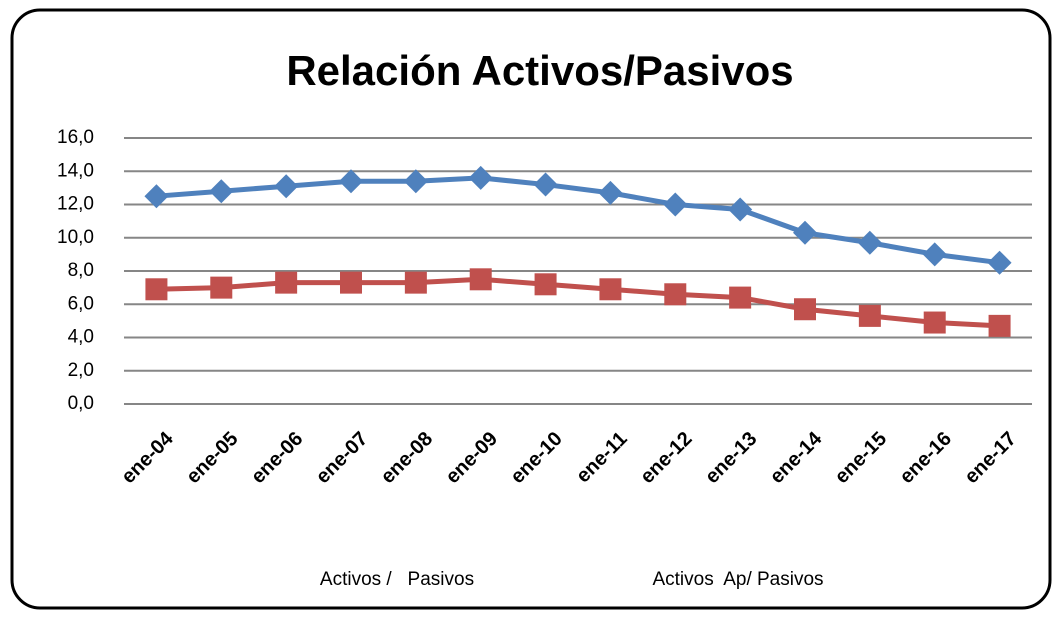 The width and height of the screenshot is (1063, 621). What do you see at coordinates (75, 137) in the screenshot?
I see `y-tick-label: 16,0` at bounding box center [75, 137].